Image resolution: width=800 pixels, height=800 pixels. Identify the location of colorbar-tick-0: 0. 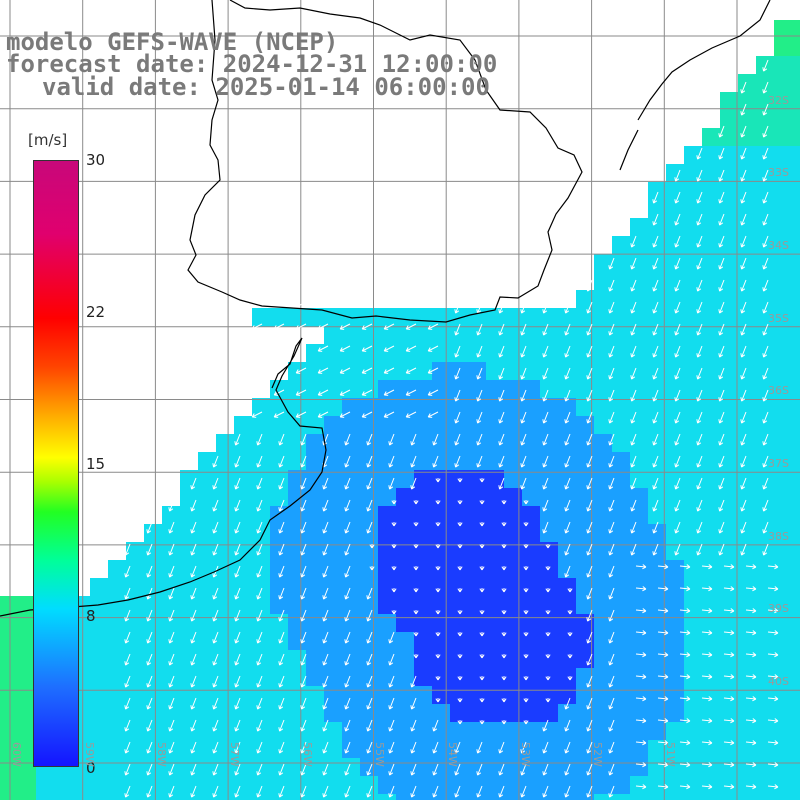
(91, 768).